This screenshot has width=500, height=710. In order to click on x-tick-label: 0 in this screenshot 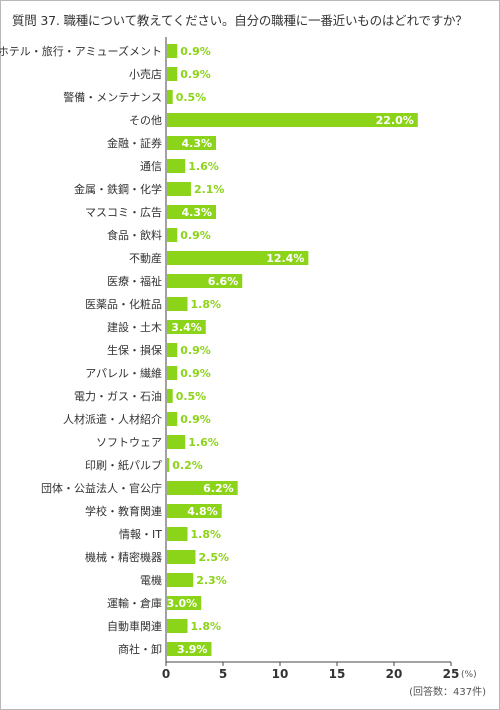, I will do `click(166, 674)`.